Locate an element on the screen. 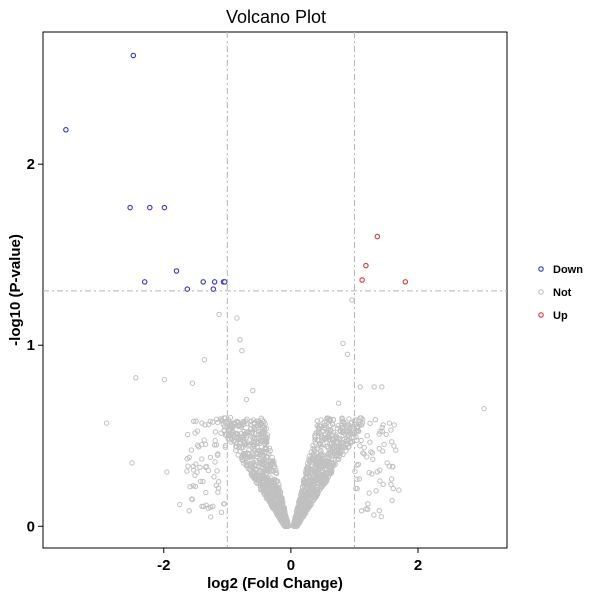 This screenshot has width=600, height=600. x-tick-label: 0 is located at coordinates (291, 565).